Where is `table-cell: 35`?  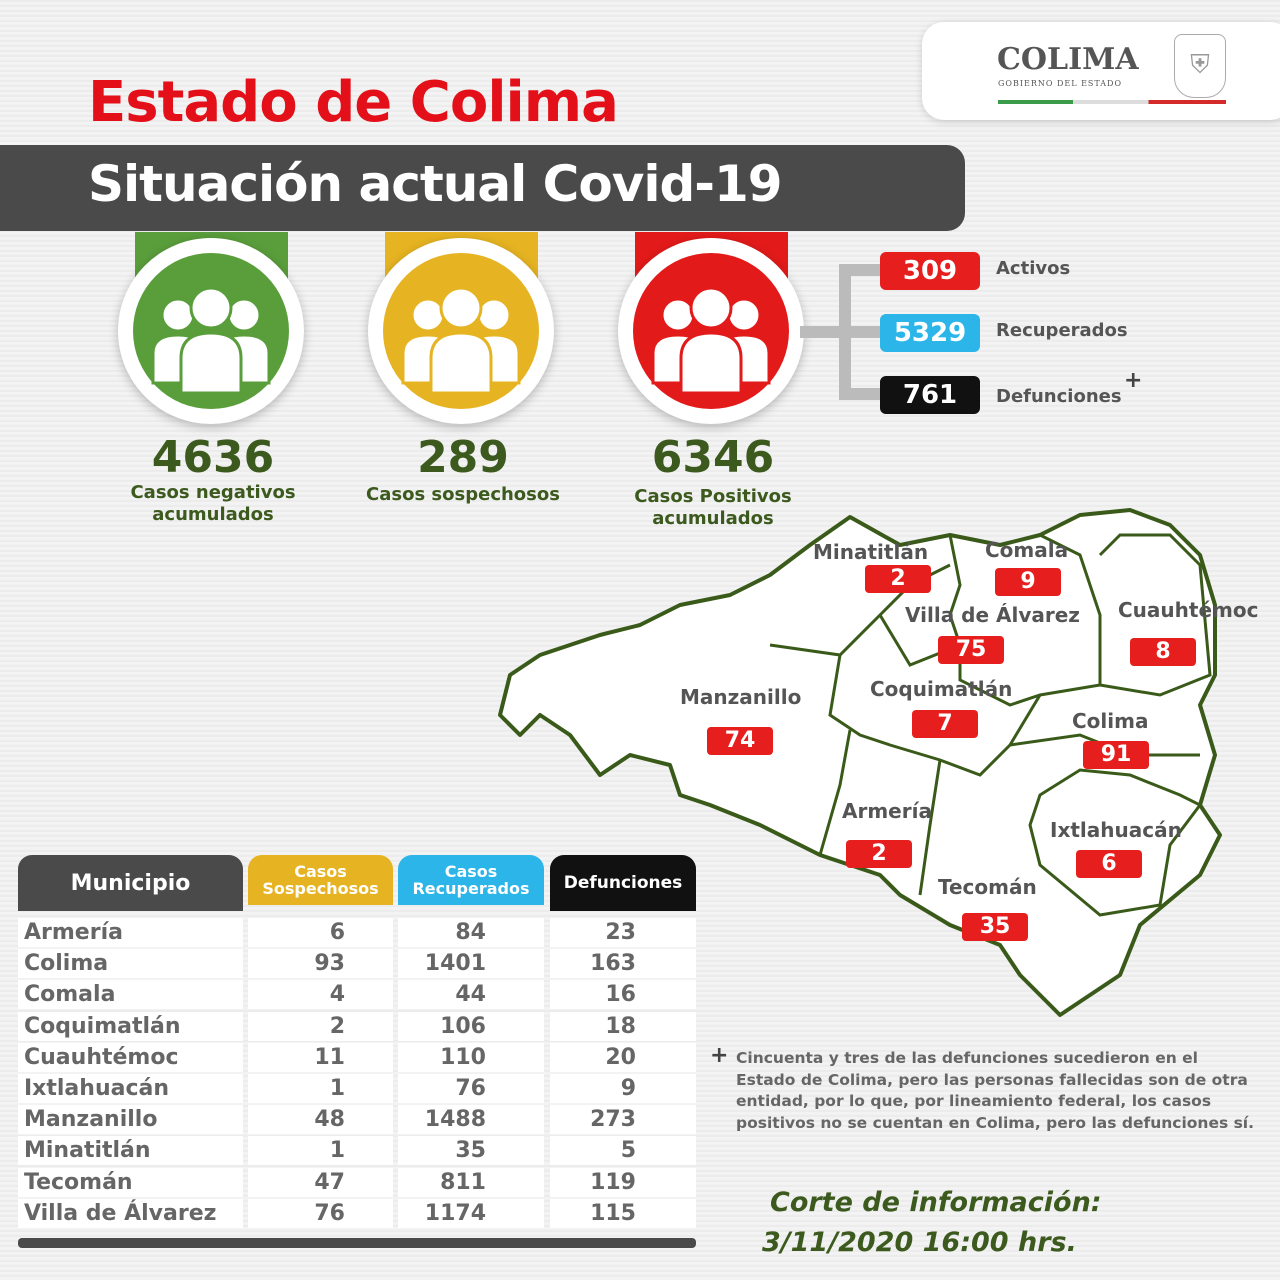 table-cell: 35 is located at coordinates (471, 1151).